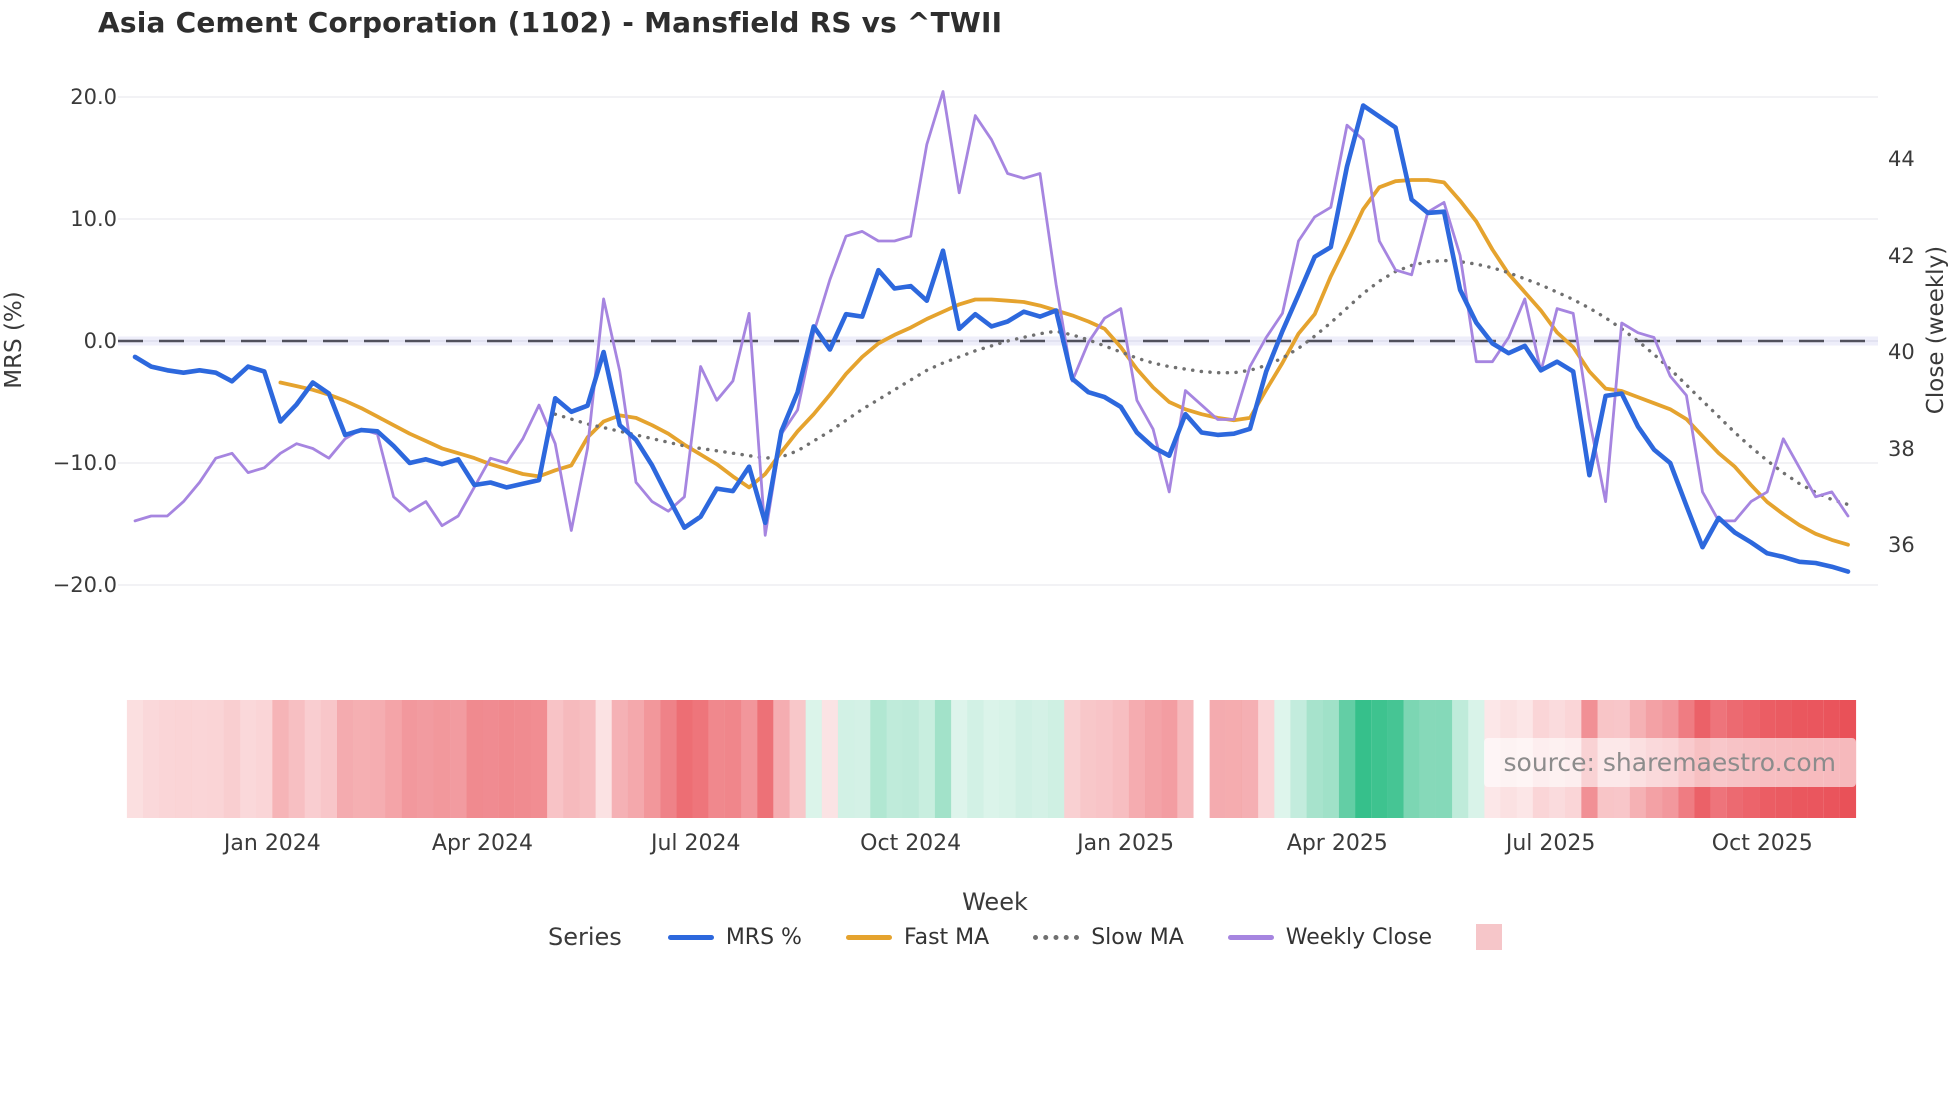 This screenshot has height=1102, width=1960. Describe the element at coordinates (911, 843) in the screenshot. I see `x-tick-label: Oct 2024` at that location.